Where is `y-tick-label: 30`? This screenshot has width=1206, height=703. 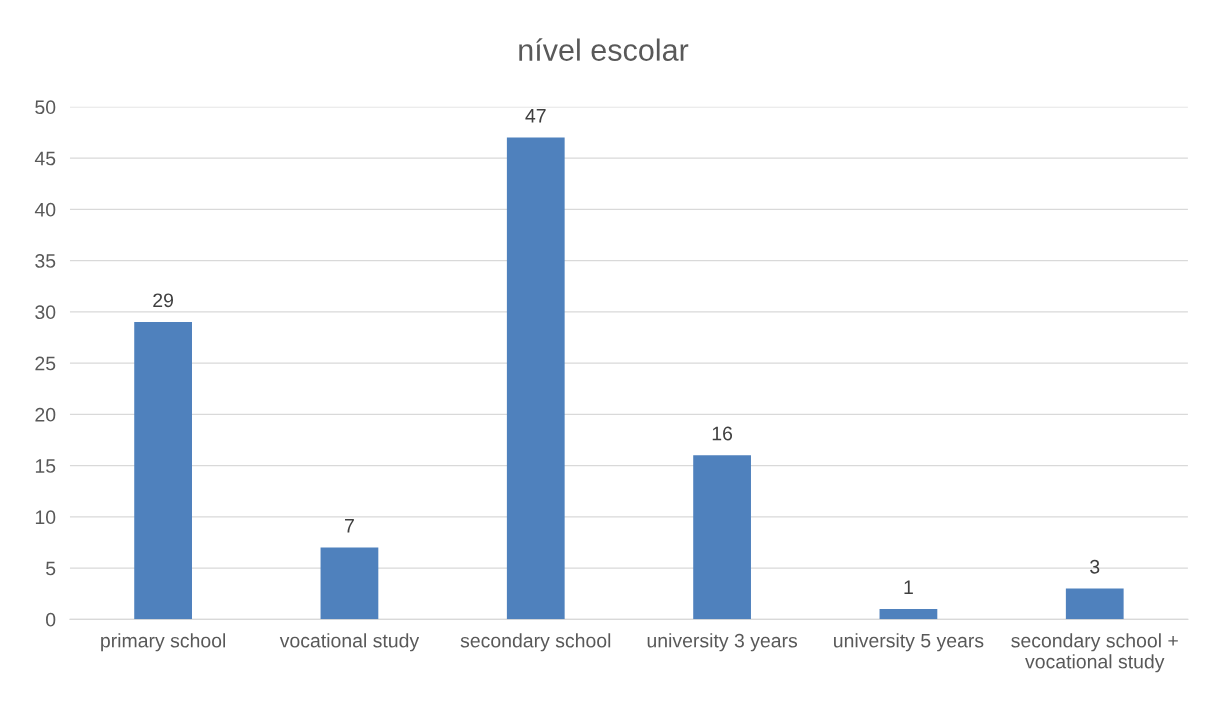
y-tick-label: 30 is located at coordinates (45, 312).